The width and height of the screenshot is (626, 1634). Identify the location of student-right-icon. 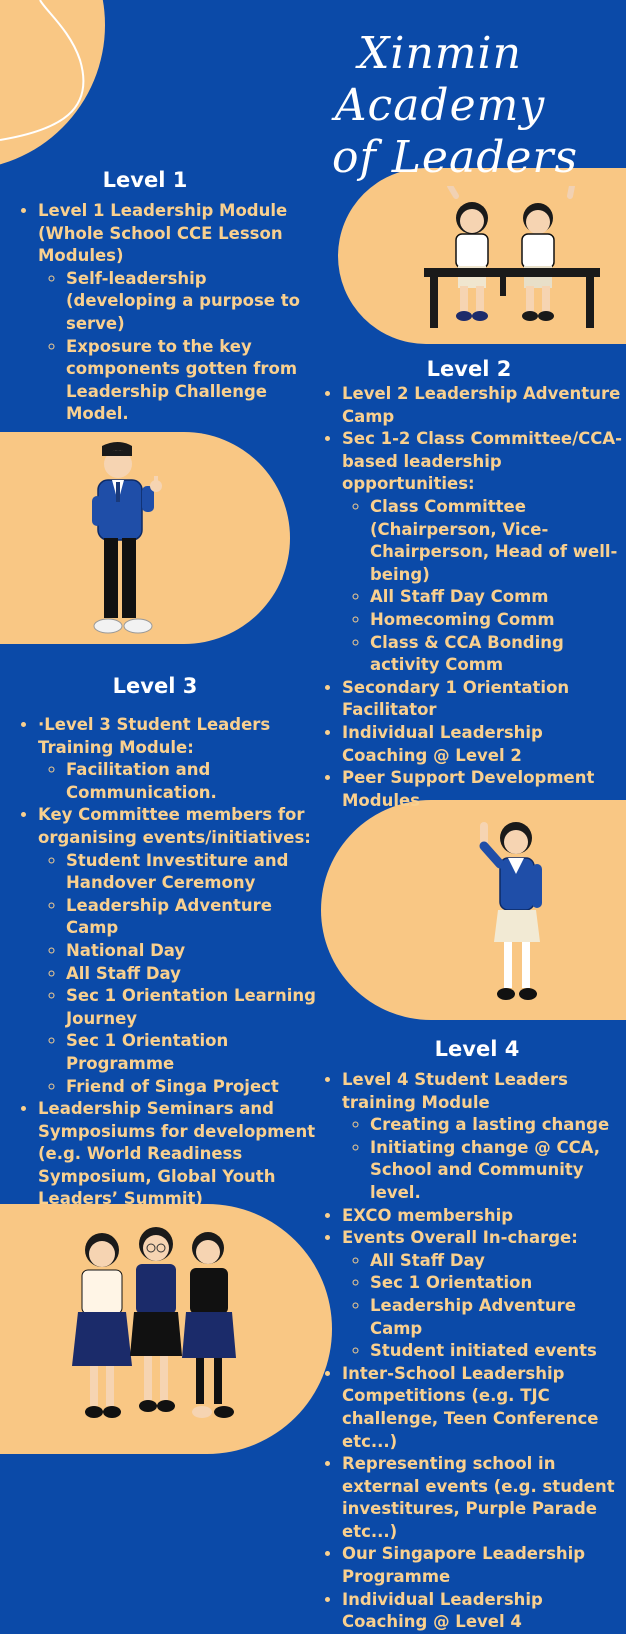
(548, 253).